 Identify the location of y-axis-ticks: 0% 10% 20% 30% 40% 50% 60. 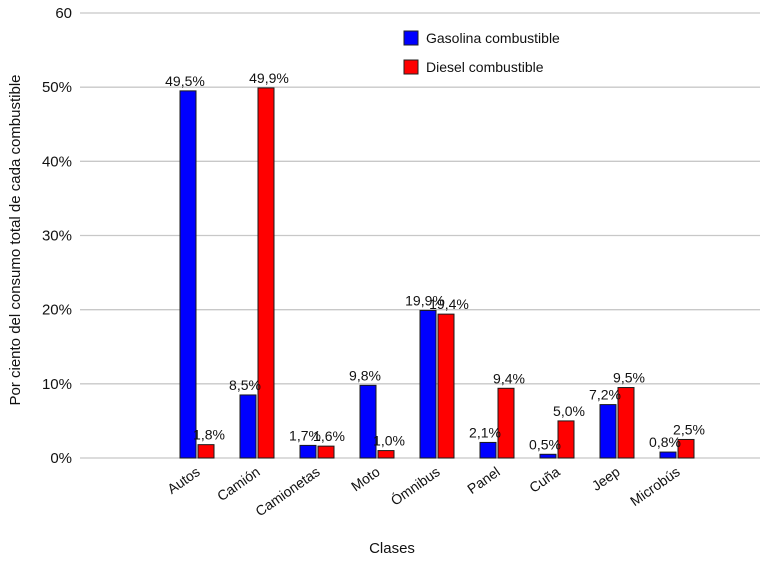
(57, 236).